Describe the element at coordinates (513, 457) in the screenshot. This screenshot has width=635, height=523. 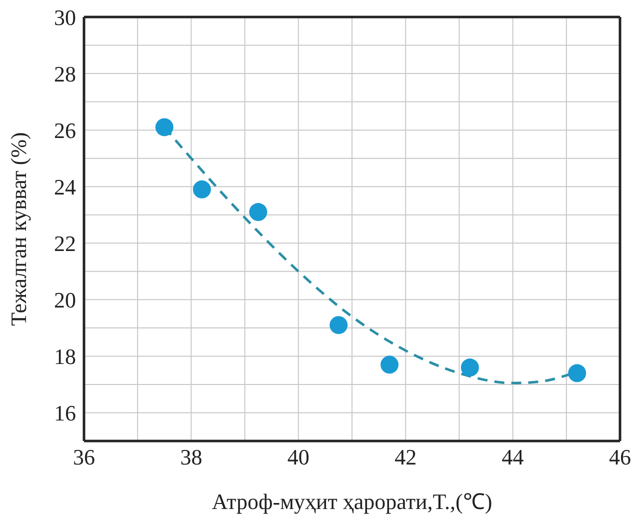
I see `x-tick-label: 44` at that location.